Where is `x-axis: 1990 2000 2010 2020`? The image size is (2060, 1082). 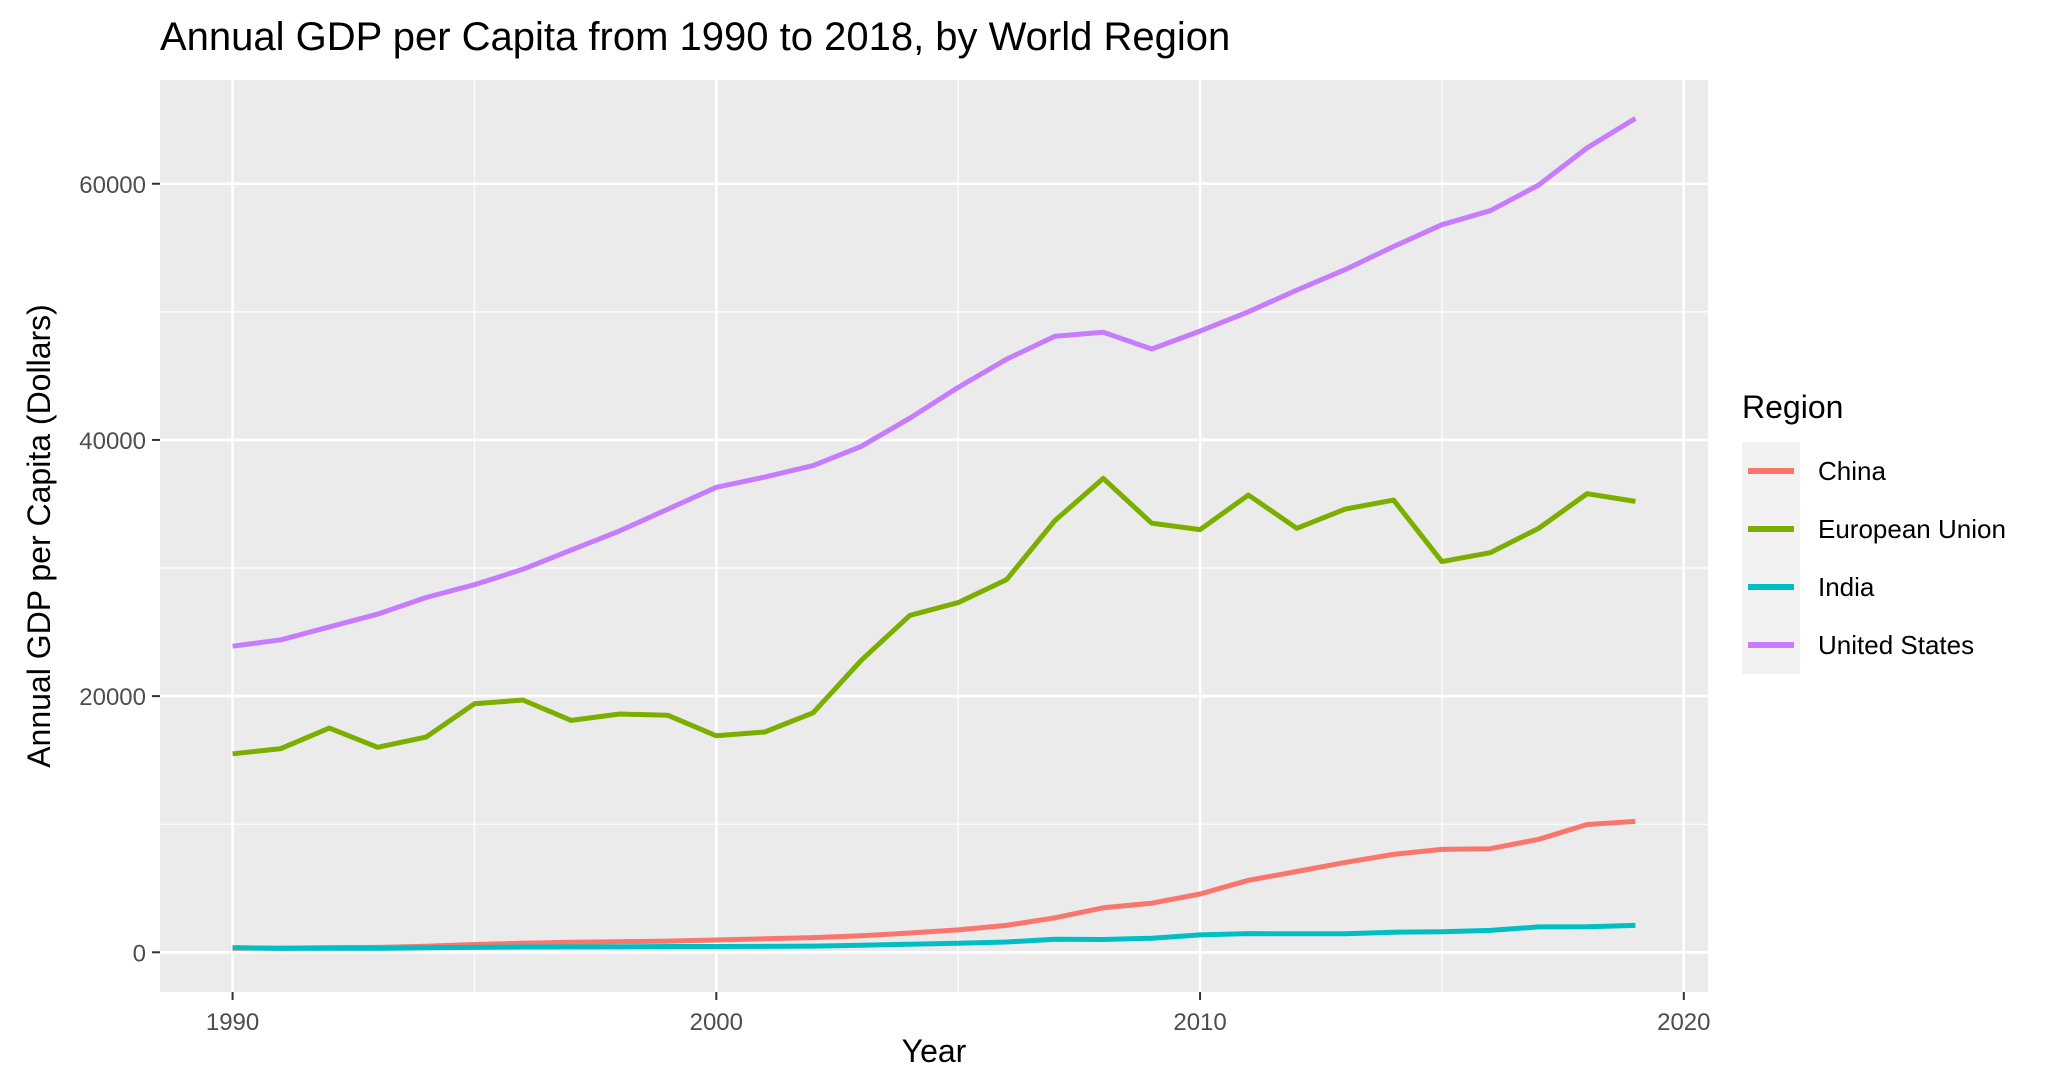
x-axis: 1990 2000 2010 2020 is located at coordinates (958, 1014).